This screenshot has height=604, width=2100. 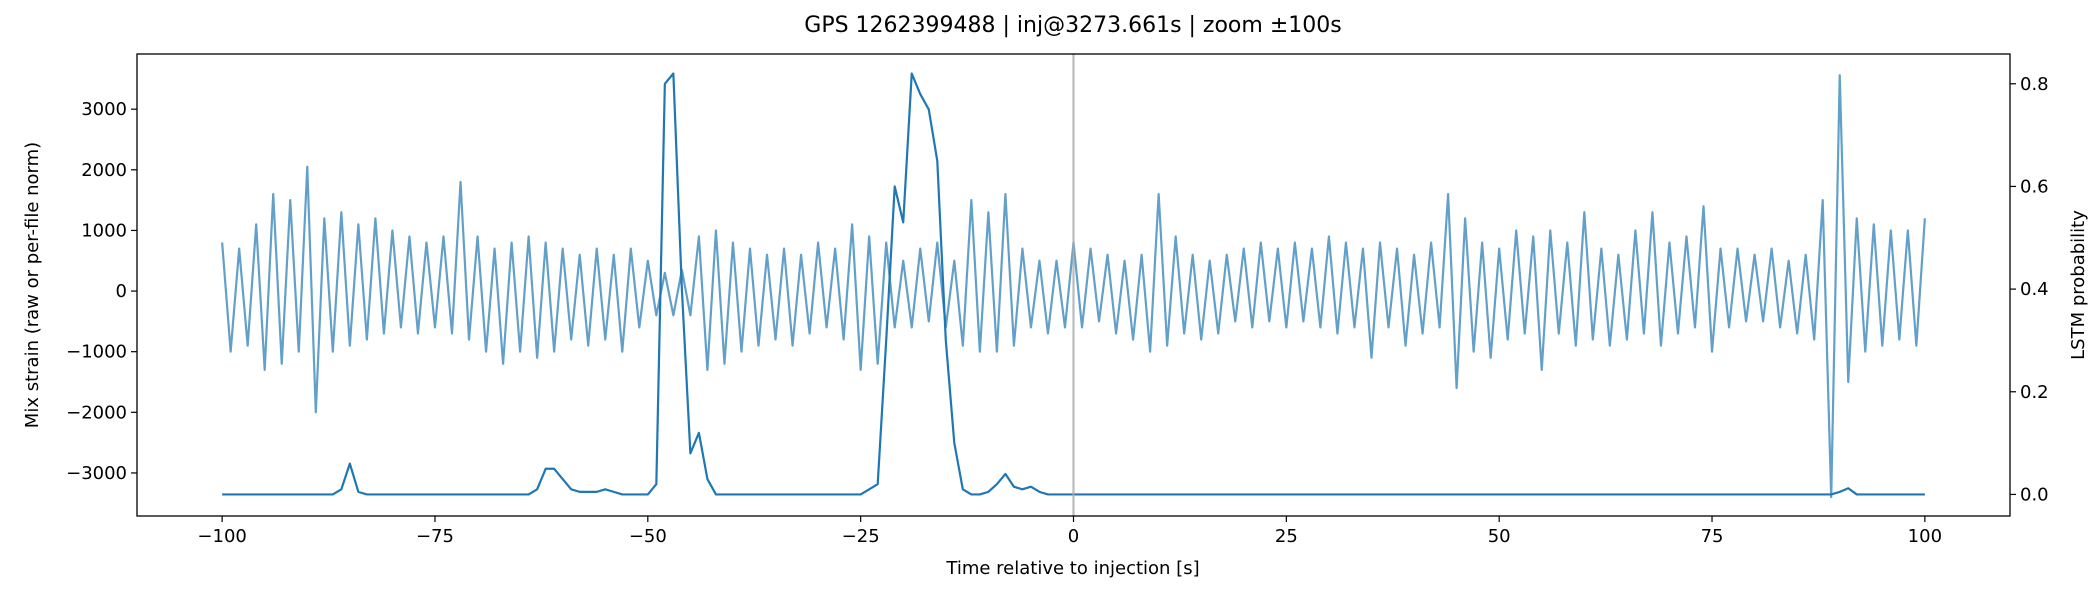 I want to click on y-tick-label: 2000, so click(x=104, y=170).